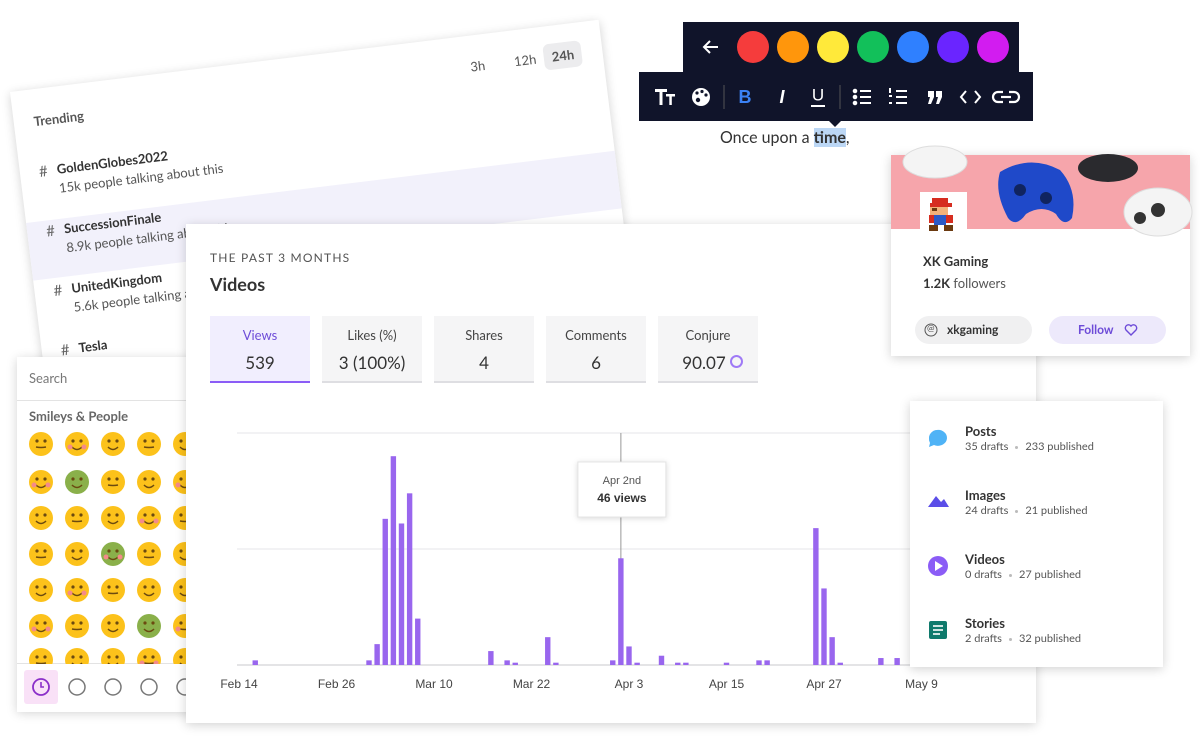 This screenshot has height=736, width=1200. I want to click on code-icon, so click(970, 97).